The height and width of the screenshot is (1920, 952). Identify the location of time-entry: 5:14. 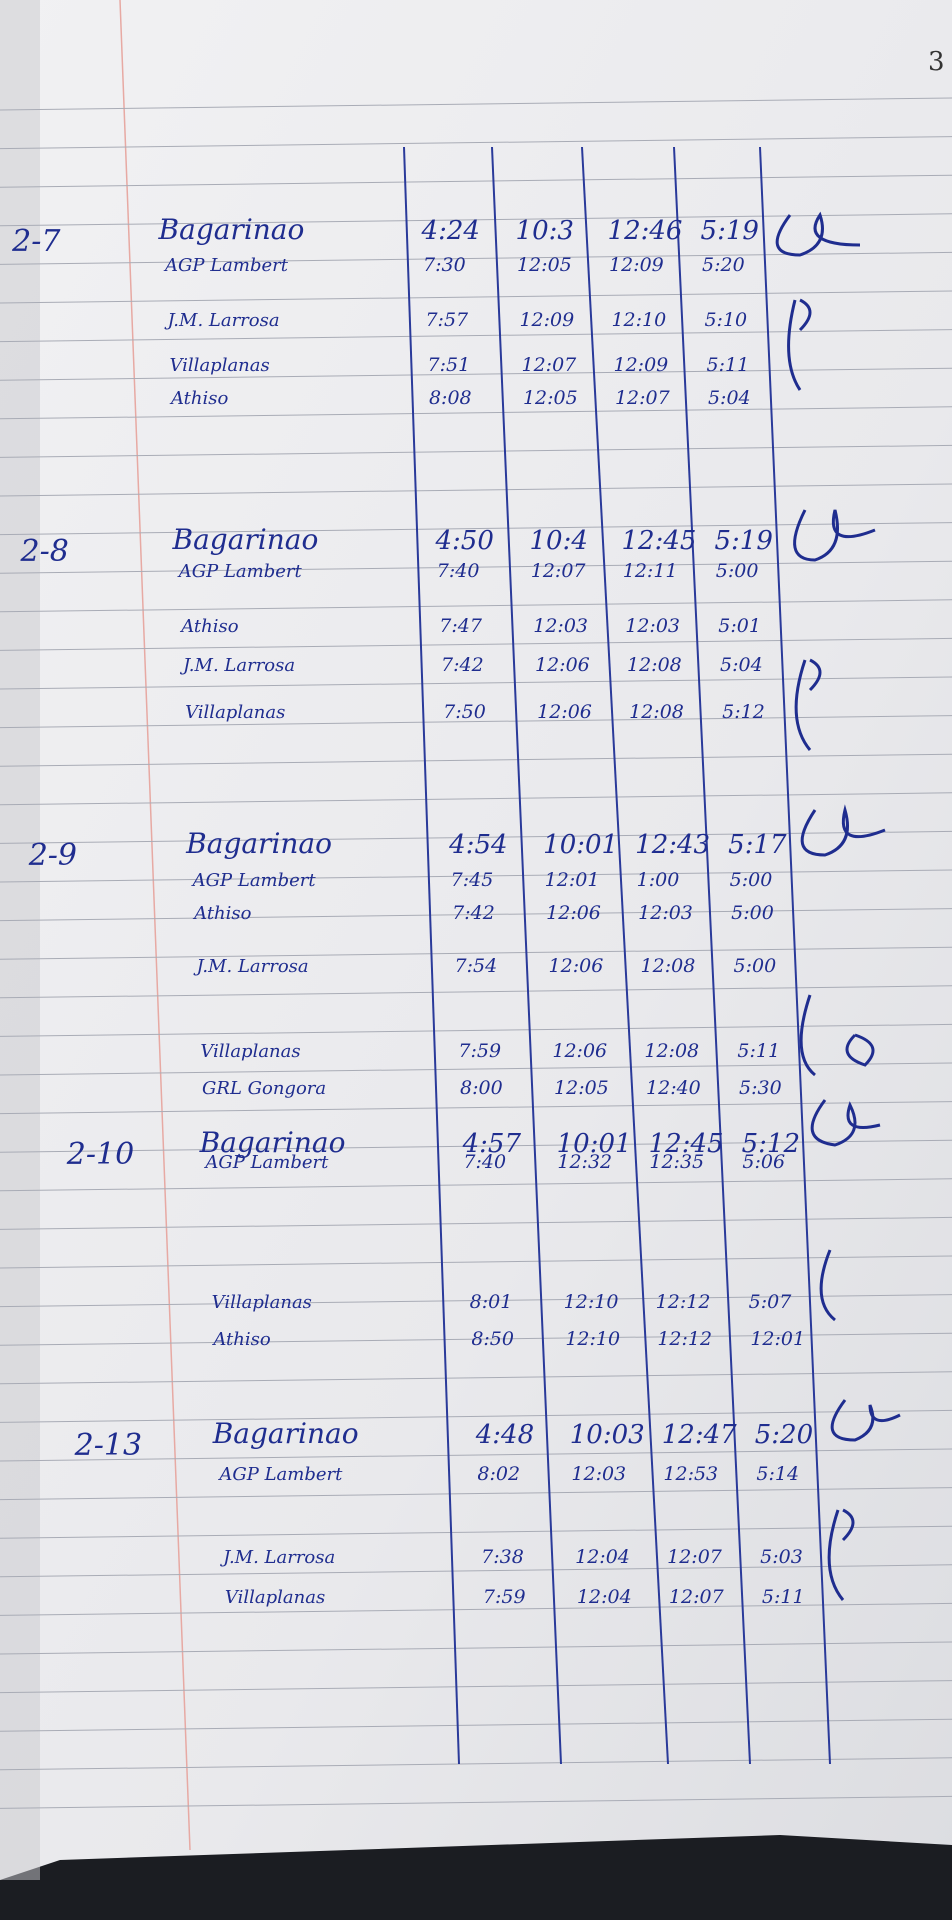
(777, 1474).